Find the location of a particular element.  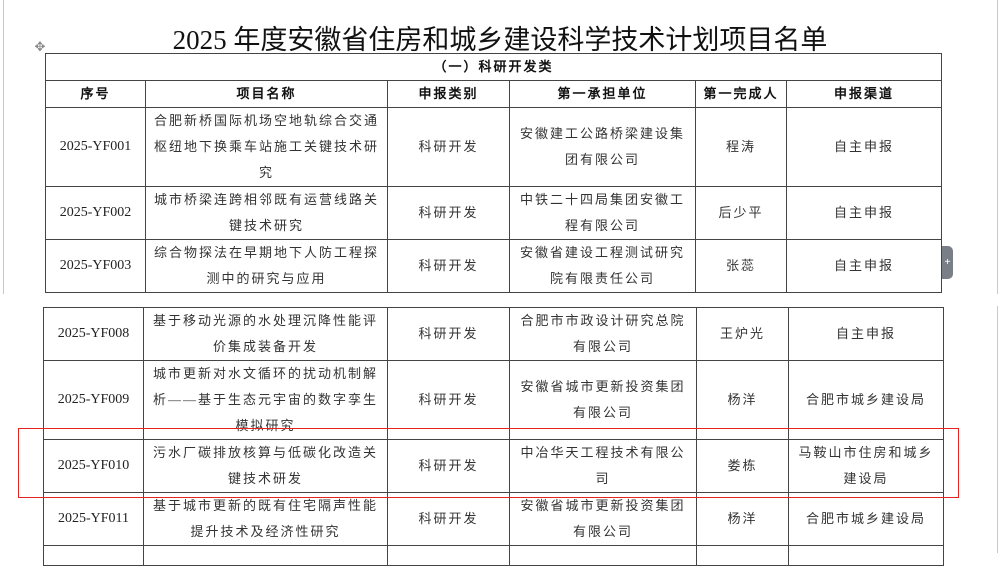

cell-unit: 中铁二十四局集团安徽工程有限公司 is located at coordinates (602, 213).